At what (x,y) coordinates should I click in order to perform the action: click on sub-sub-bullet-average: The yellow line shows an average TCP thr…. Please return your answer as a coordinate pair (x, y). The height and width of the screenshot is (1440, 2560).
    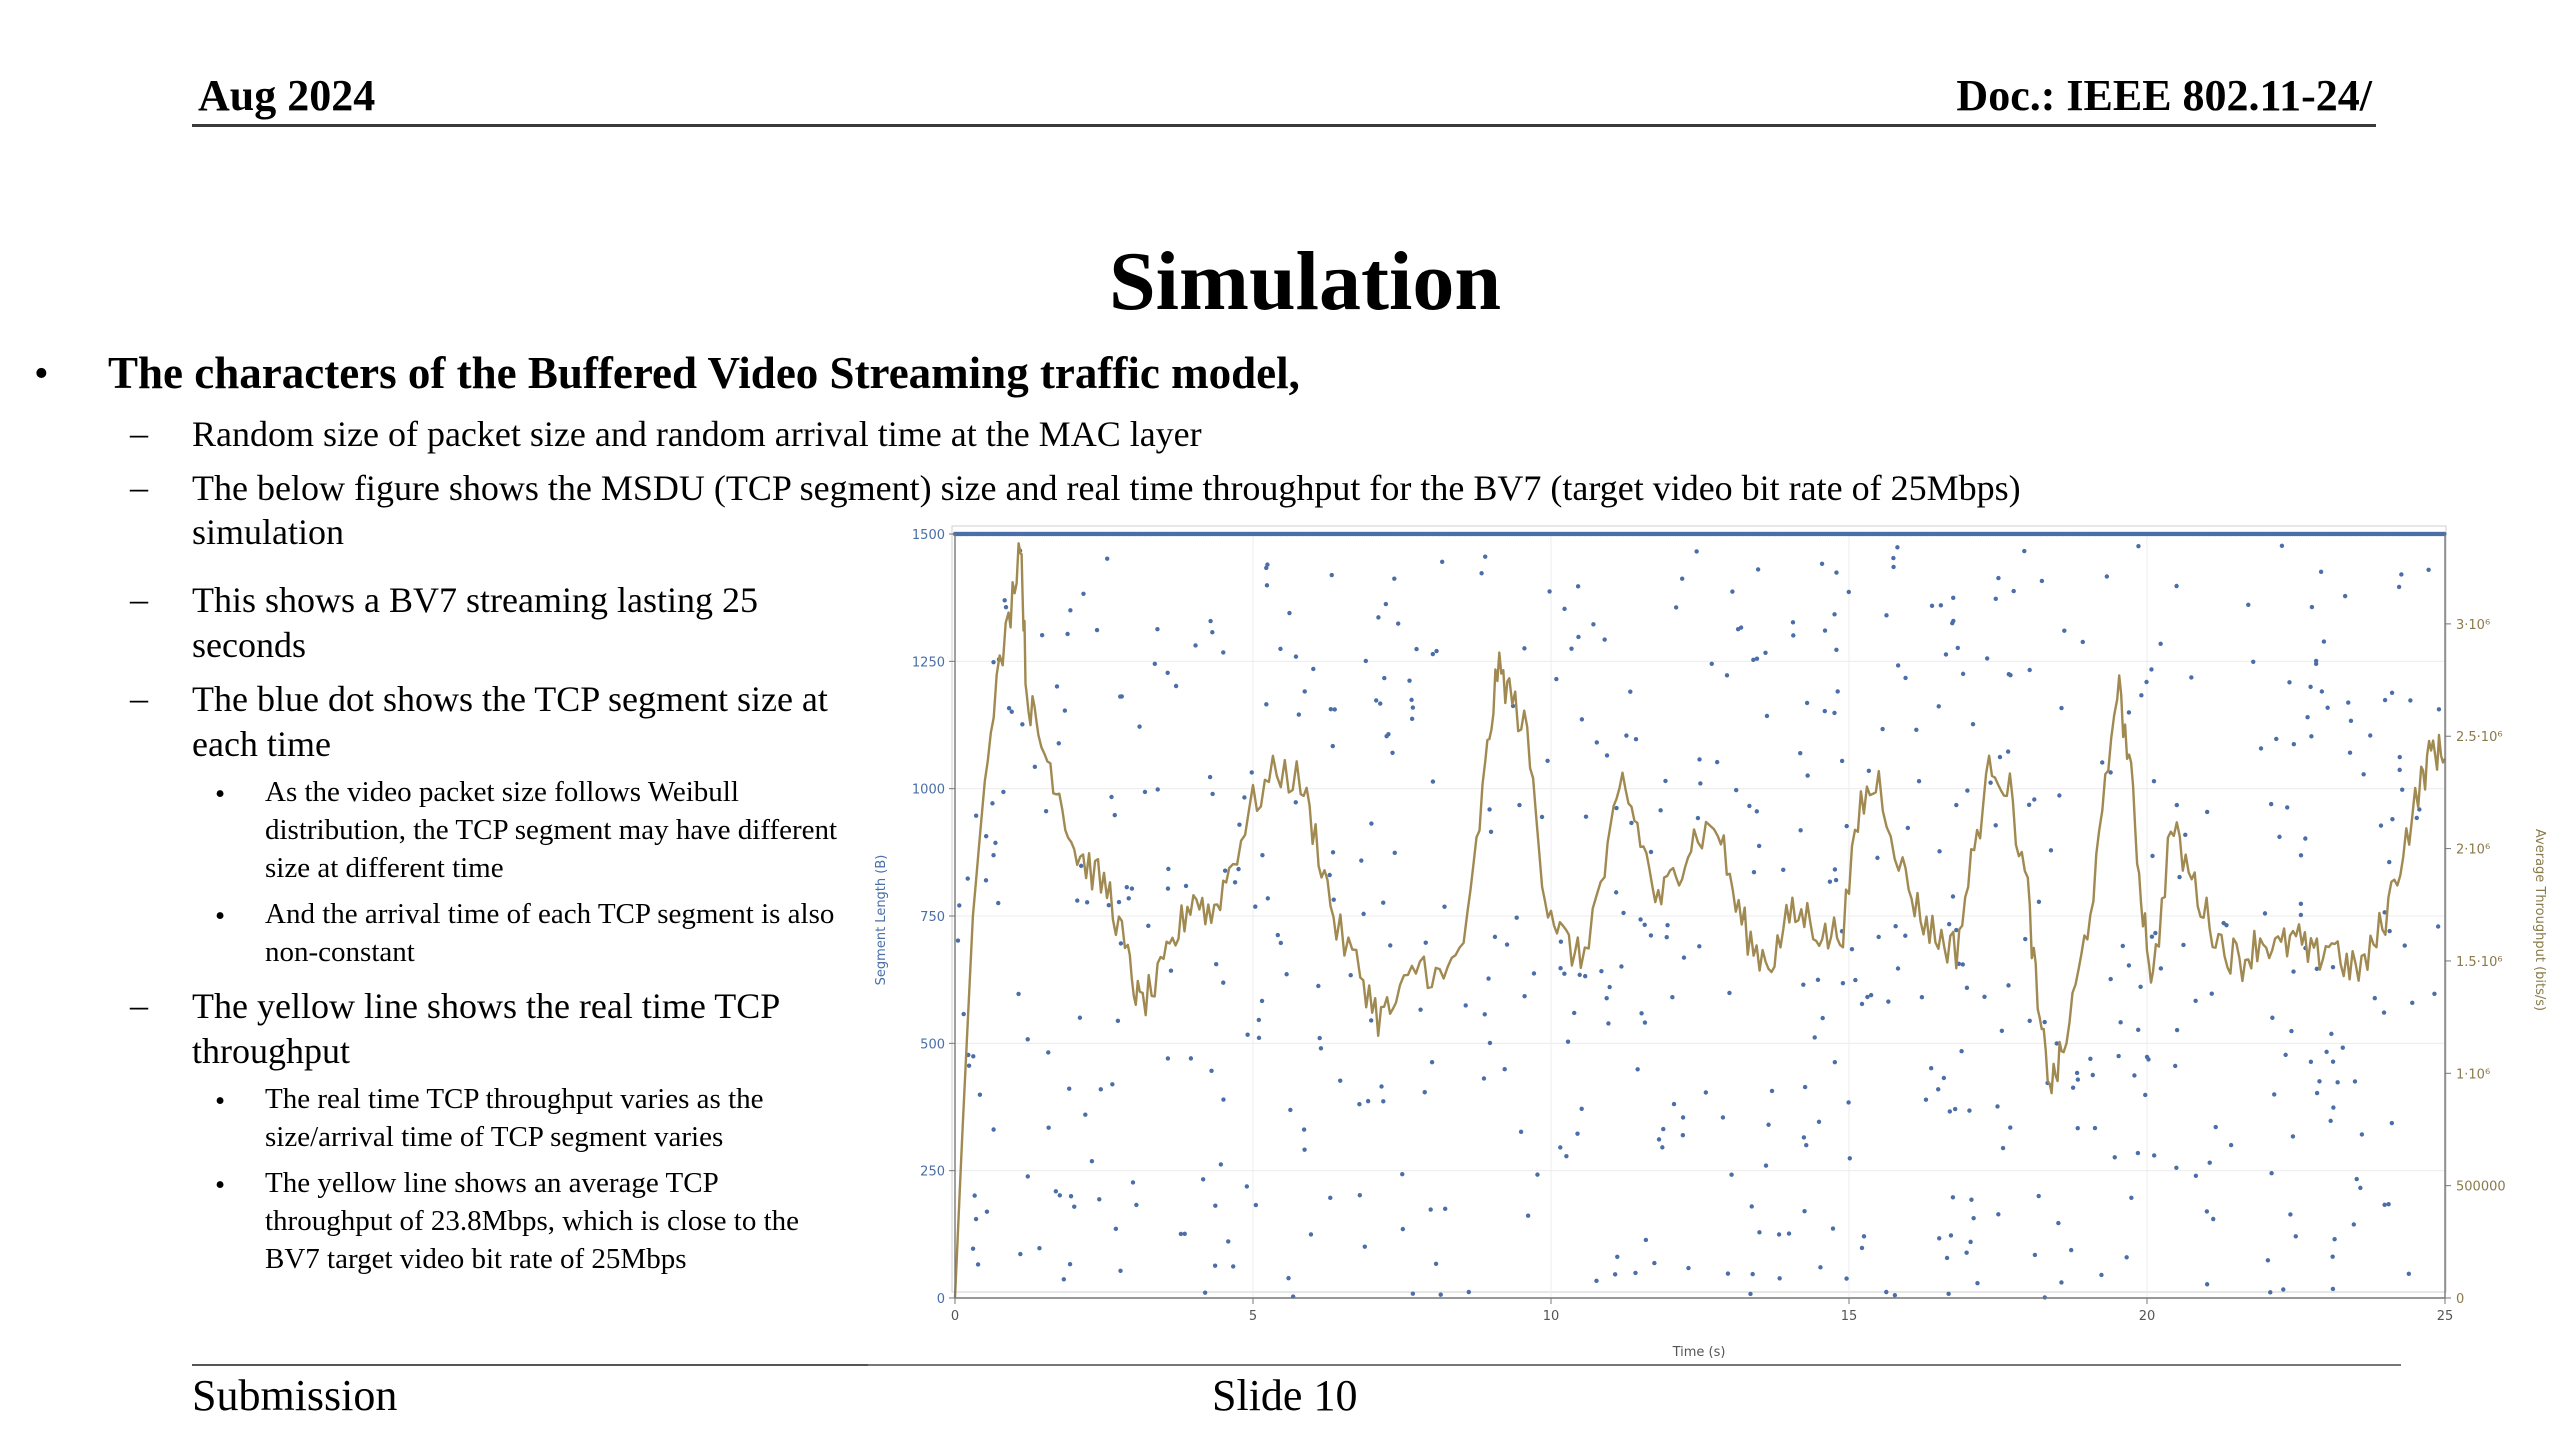
    Looking at the image, I should click on (532, 1221).